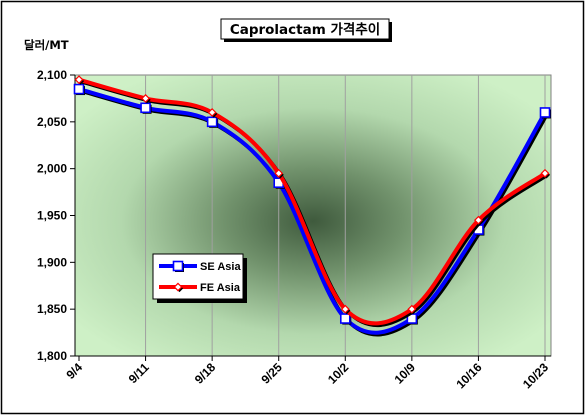 This screenshot has width=585, height=415. I want to click on chart-title: Caprolactam 가격추이, so click(305, 29).